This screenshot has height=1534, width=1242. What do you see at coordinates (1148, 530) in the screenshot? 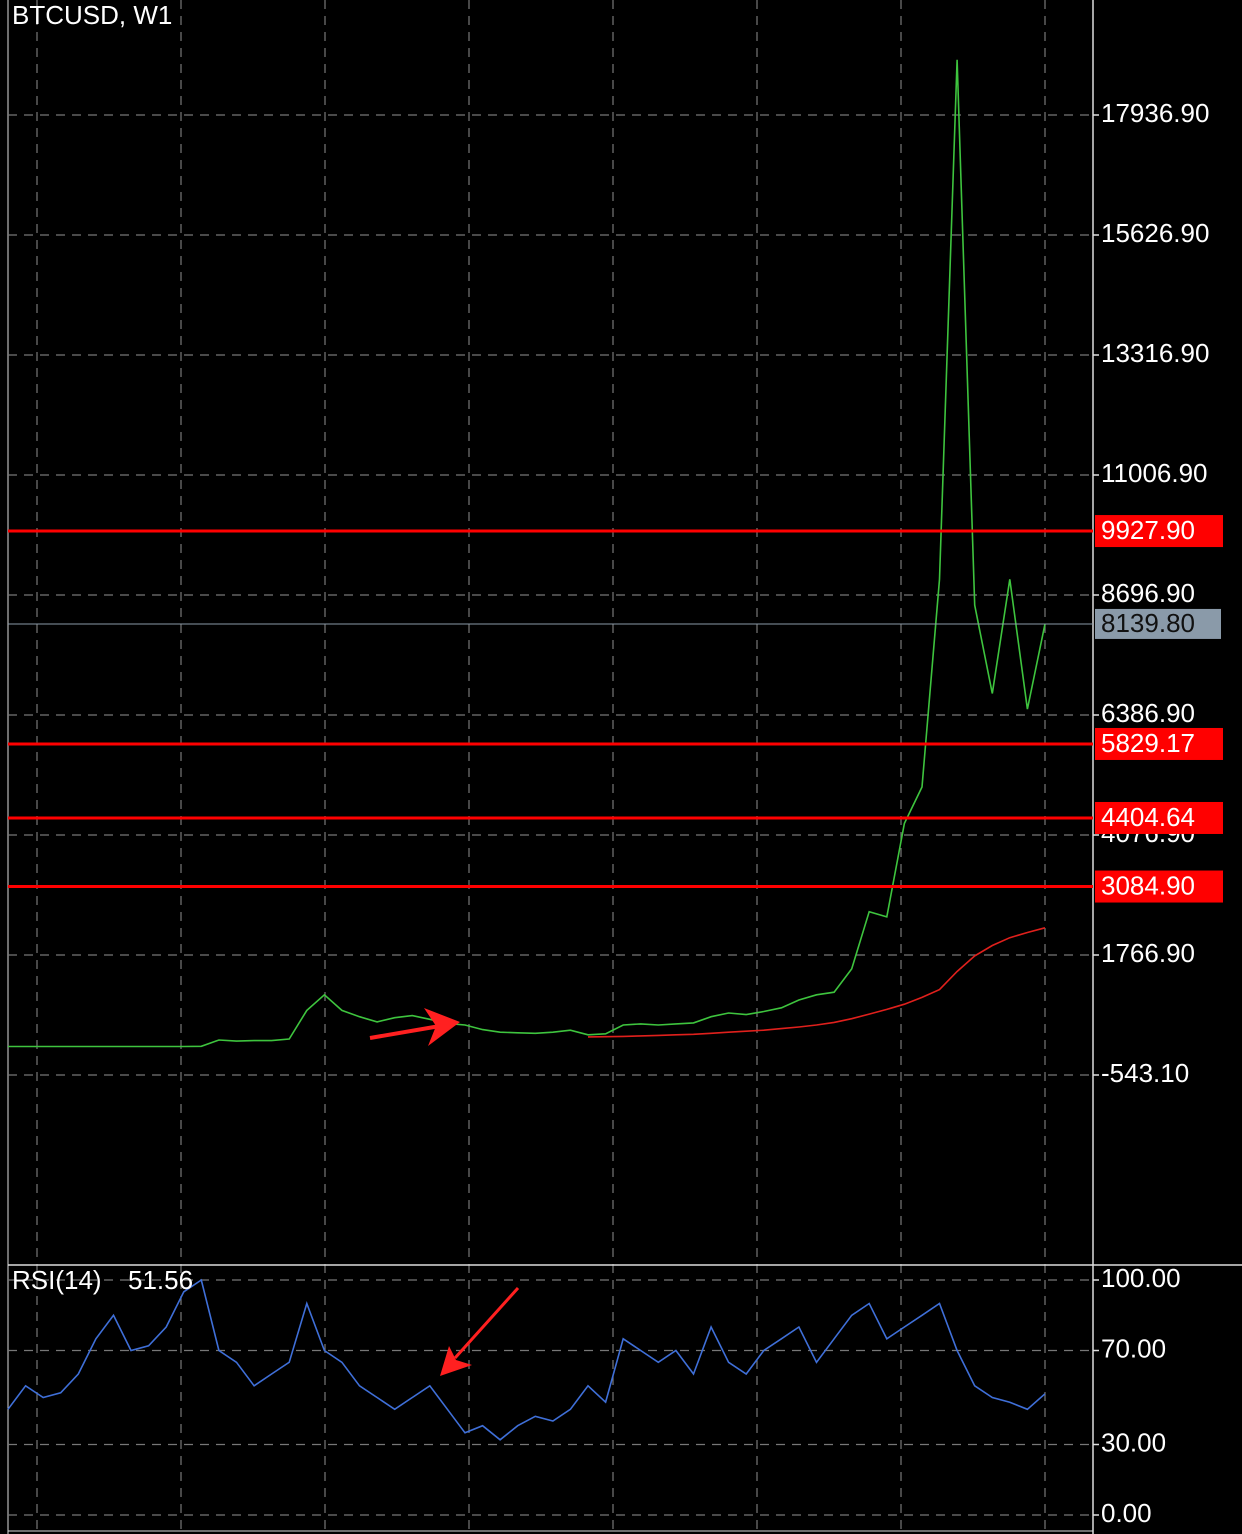
I see `level-label: 9927.90` at bounding box center [1148, 530].